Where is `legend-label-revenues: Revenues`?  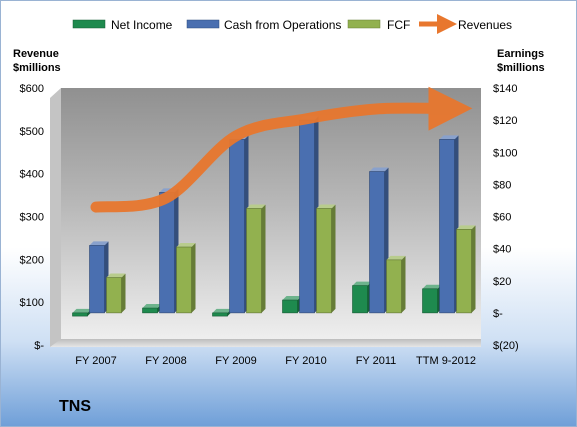
legend-label-revenues: Revenues is located at coordinates (485, 25).